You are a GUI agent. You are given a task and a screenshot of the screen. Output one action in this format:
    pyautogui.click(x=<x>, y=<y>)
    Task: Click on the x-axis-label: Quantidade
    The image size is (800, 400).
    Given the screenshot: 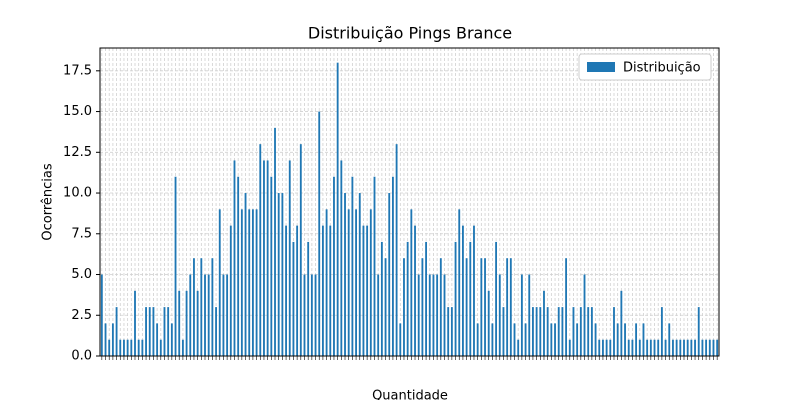 What is the action you would take?
    pyautogui.click(x=410, y=394)
    